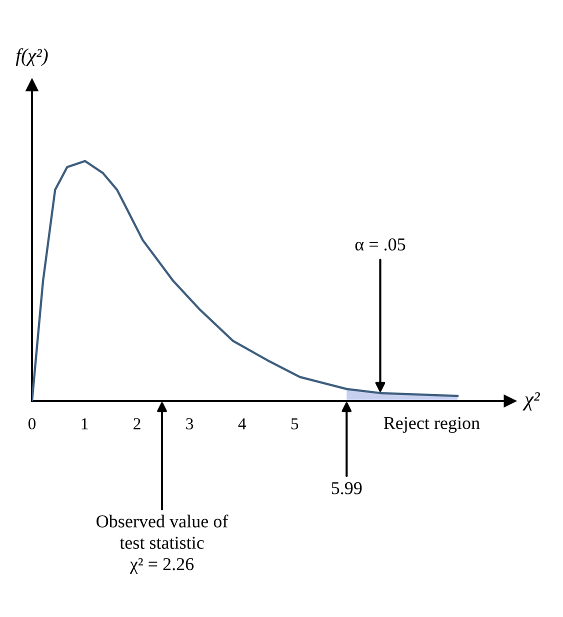 This screenshot has width=563, height=617. Describe the element at coordinates (32, 424) in the screenshot. I see `x-tick-label: 0` at that location.